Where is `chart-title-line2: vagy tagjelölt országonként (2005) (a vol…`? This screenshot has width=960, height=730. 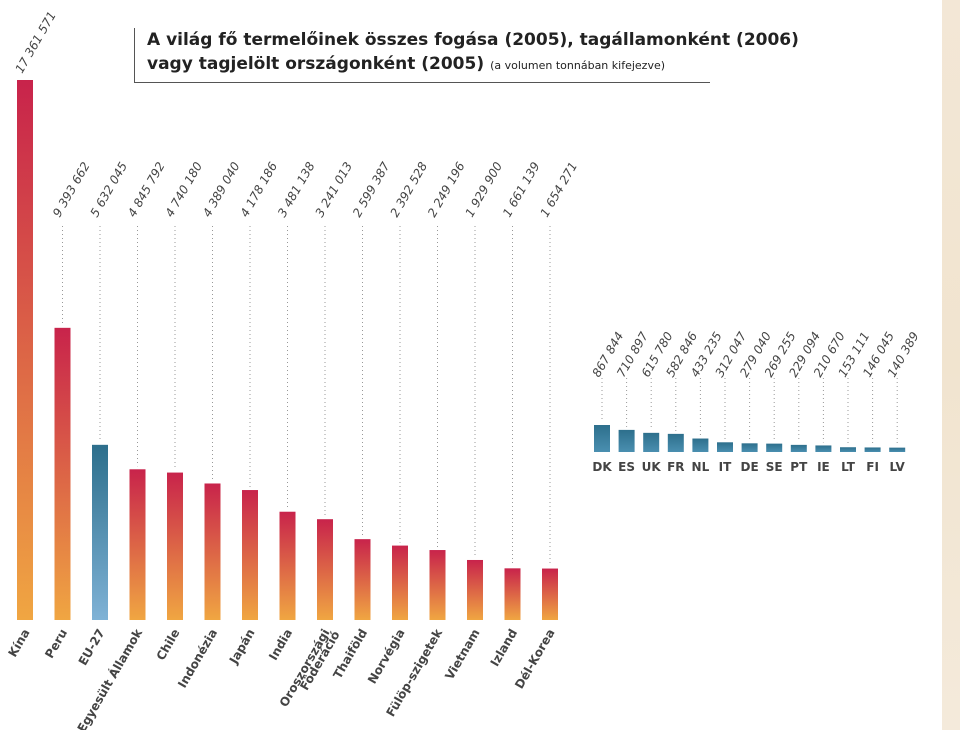
chart-title-line2: vagy tagjelölt országonként (2005) (a vol… is located at coordinates (428, 65).